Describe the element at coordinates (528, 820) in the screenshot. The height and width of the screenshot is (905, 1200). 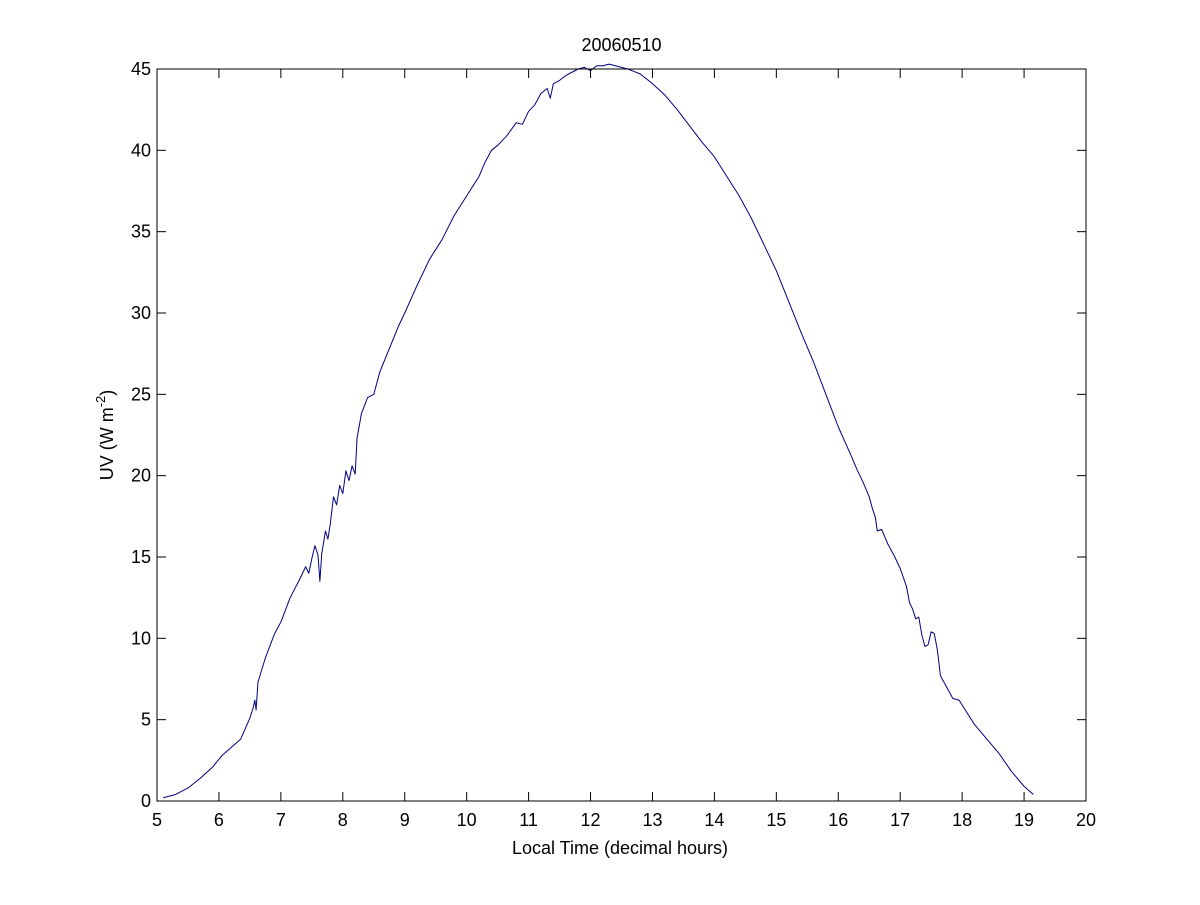
I see `x-tick-label: 11` at that location.